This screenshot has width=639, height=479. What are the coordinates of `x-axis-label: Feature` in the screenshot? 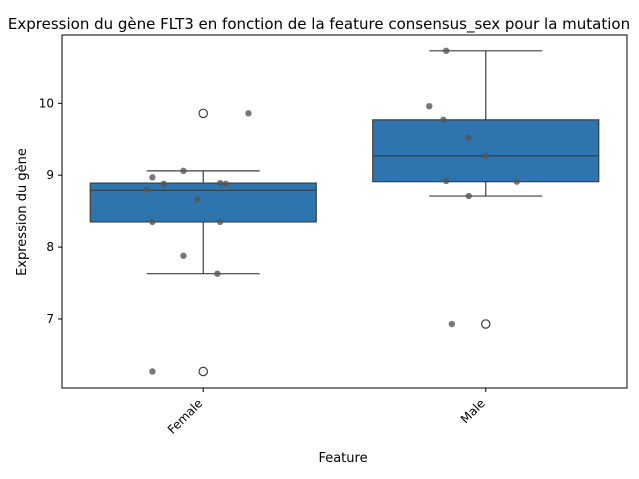 It's located at (342, 458).